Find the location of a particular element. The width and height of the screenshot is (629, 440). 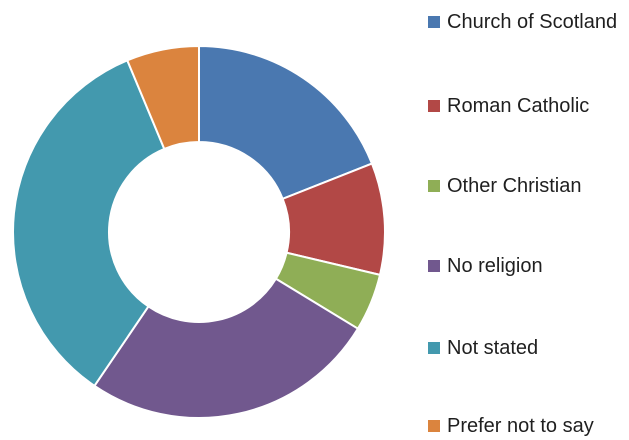

legend-item-other-christian: Other Christian is located at coordinates (525, 186).